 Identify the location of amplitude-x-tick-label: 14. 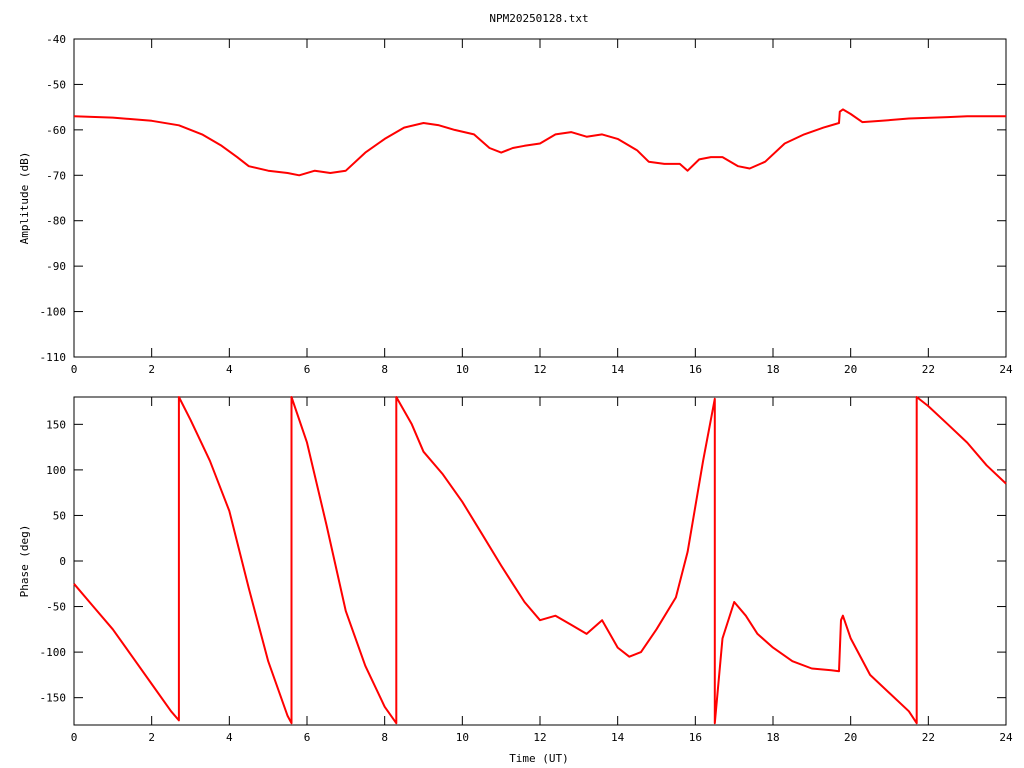
(618, 369).